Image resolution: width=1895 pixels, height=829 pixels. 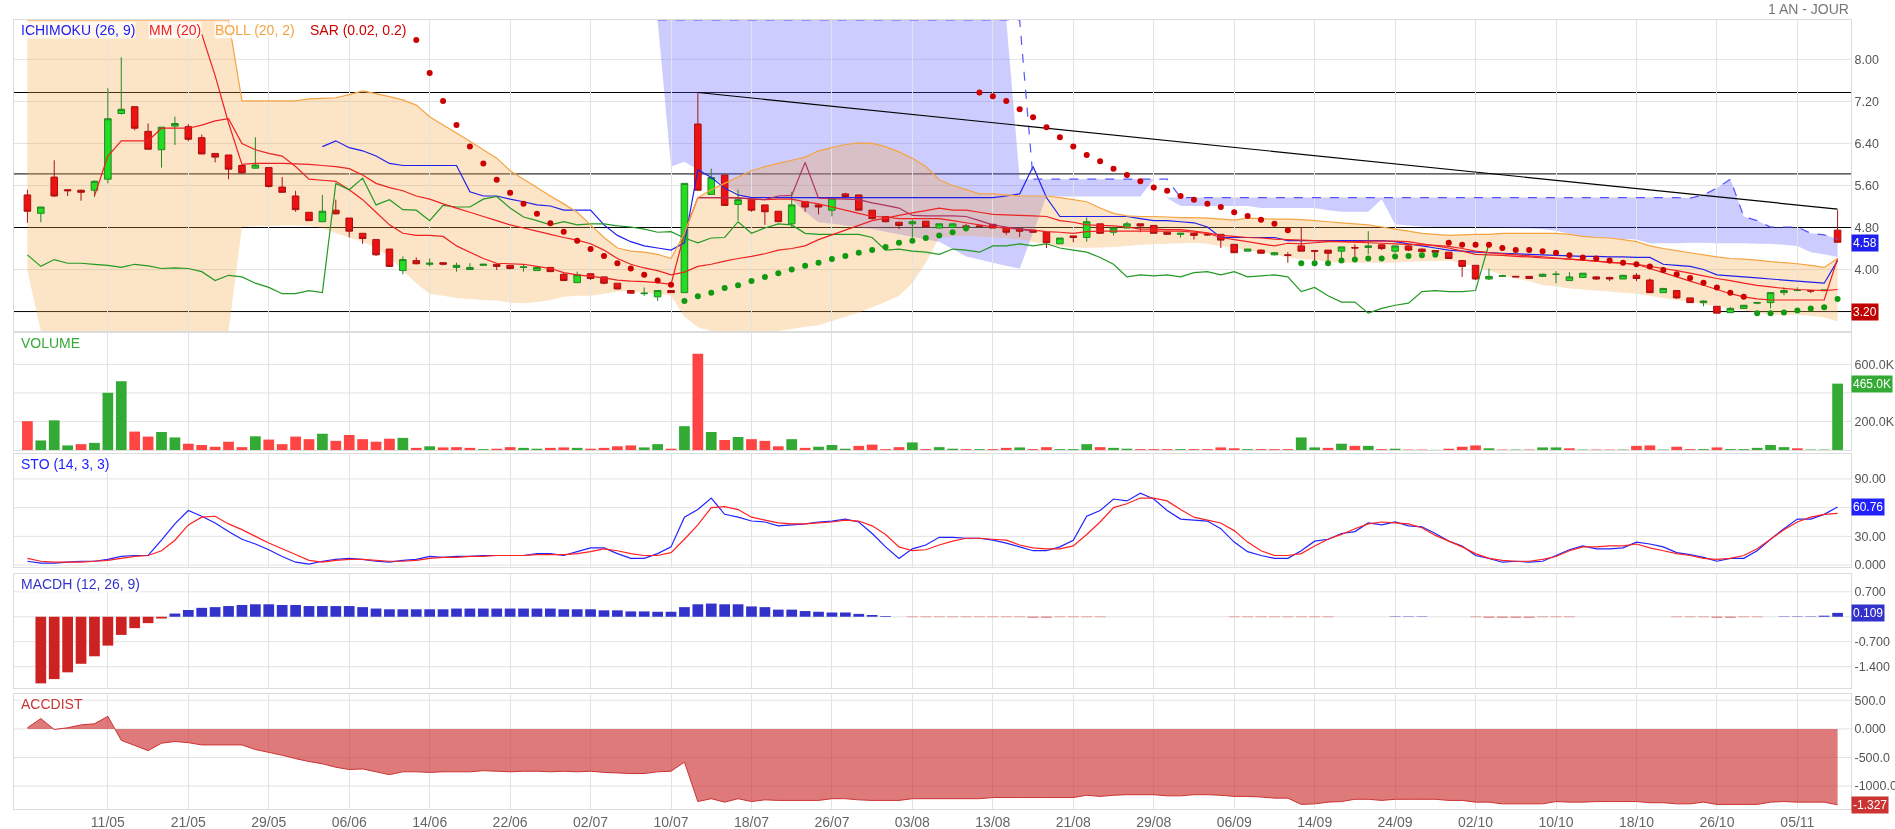 What do you see at coordinates (51, 343) in the screenshot?
I see `text: VOLUME` at bounding box center [51, 343].